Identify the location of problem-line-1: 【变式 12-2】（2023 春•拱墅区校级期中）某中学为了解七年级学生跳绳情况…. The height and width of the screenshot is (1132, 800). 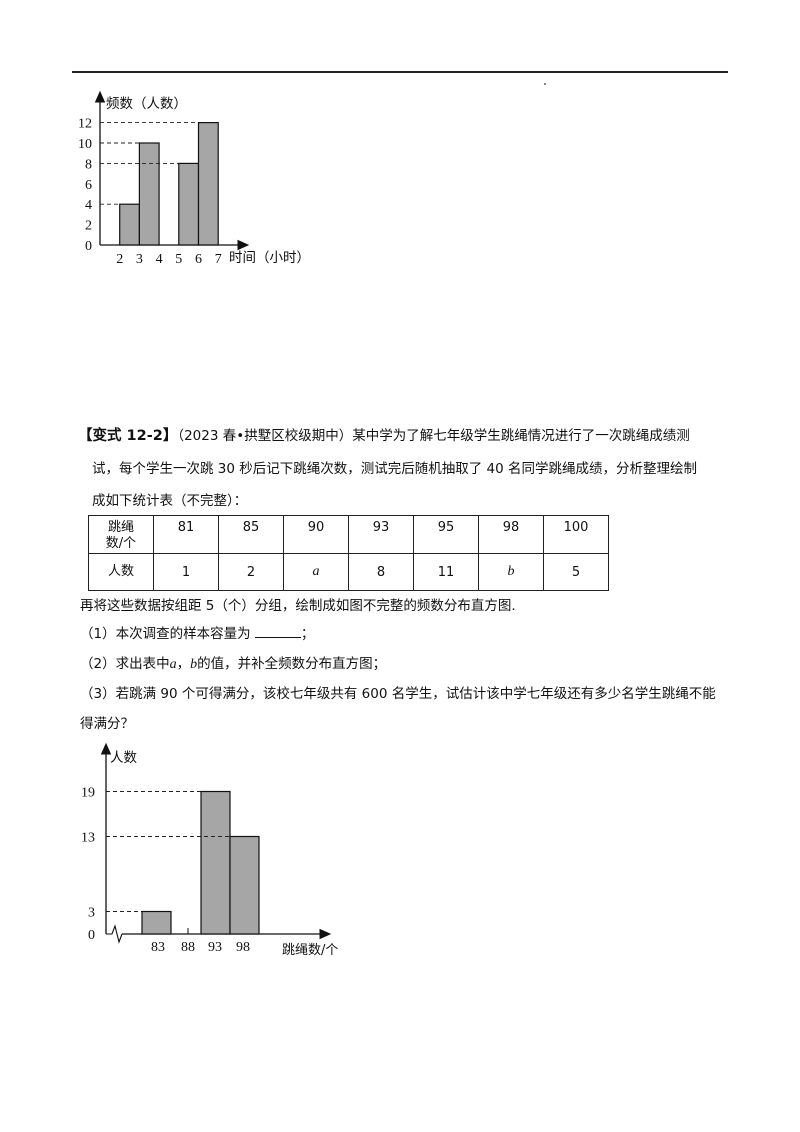
(408, 436).